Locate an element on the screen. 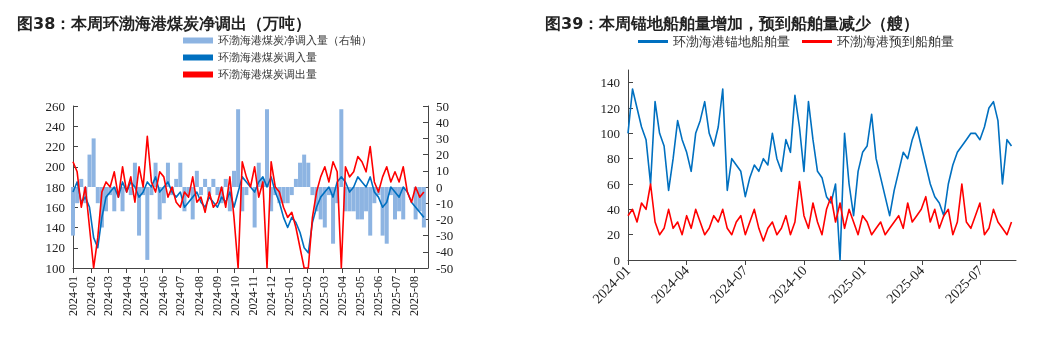  y2-tick-label: 50 is located at coordinates (442, 106).